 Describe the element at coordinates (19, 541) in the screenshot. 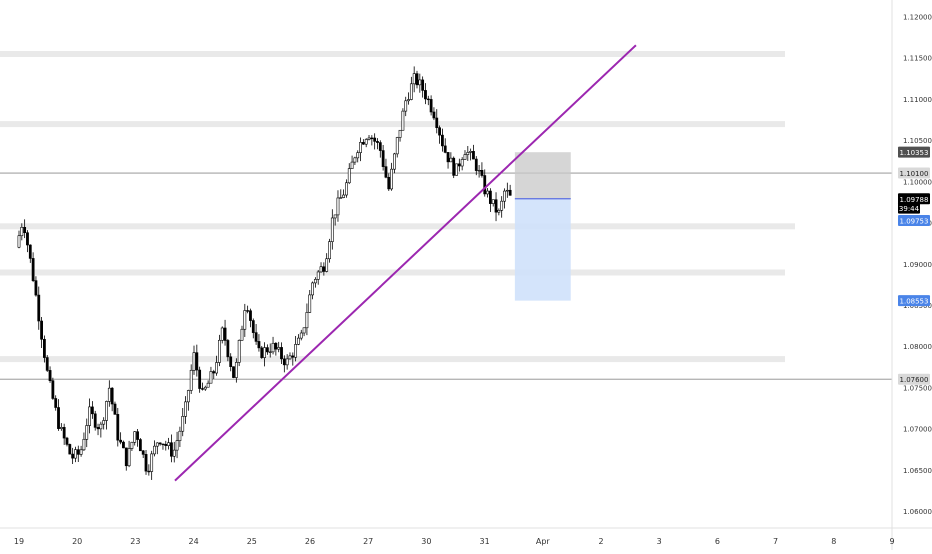

I see `time-tick-label: 19` at that location.